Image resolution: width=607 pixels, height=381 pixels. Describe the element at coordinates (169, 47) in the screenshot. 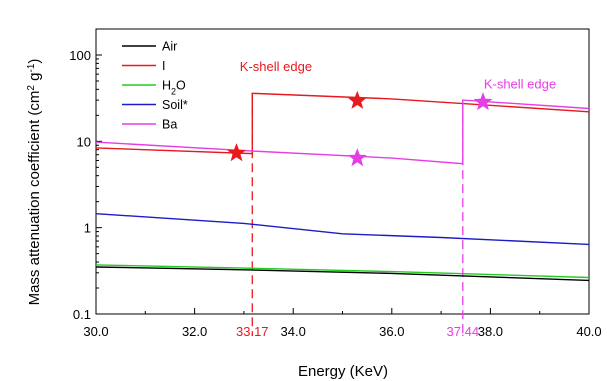

I see `legend-label: Air` at that location.